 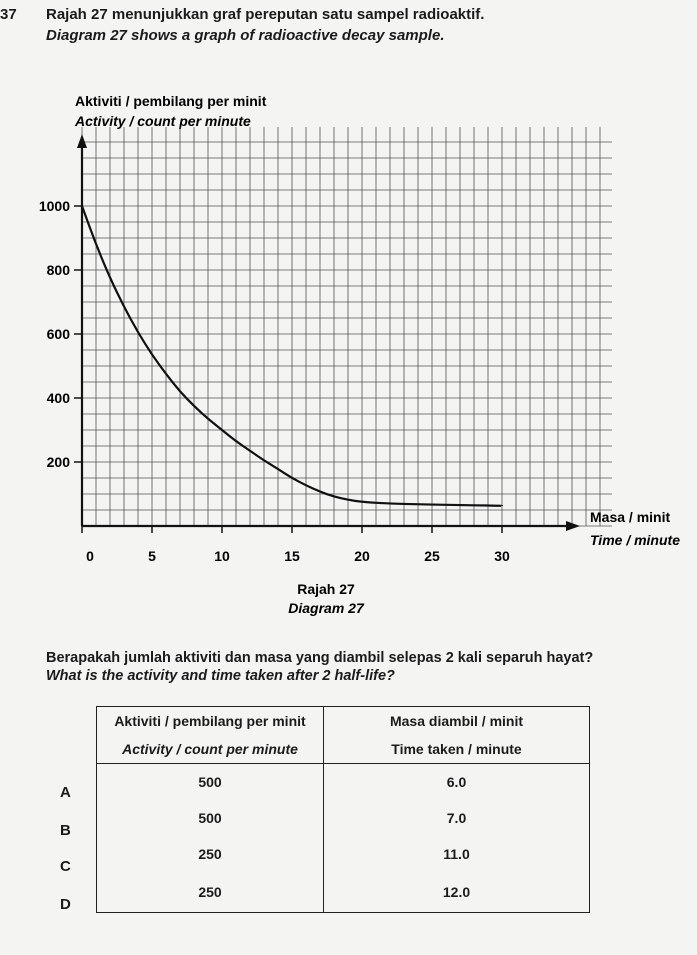 What do you see at coordinates (456, 892) in the screenshot?
I see `option-d-time: 12.0` at bounding box center [456, 892].